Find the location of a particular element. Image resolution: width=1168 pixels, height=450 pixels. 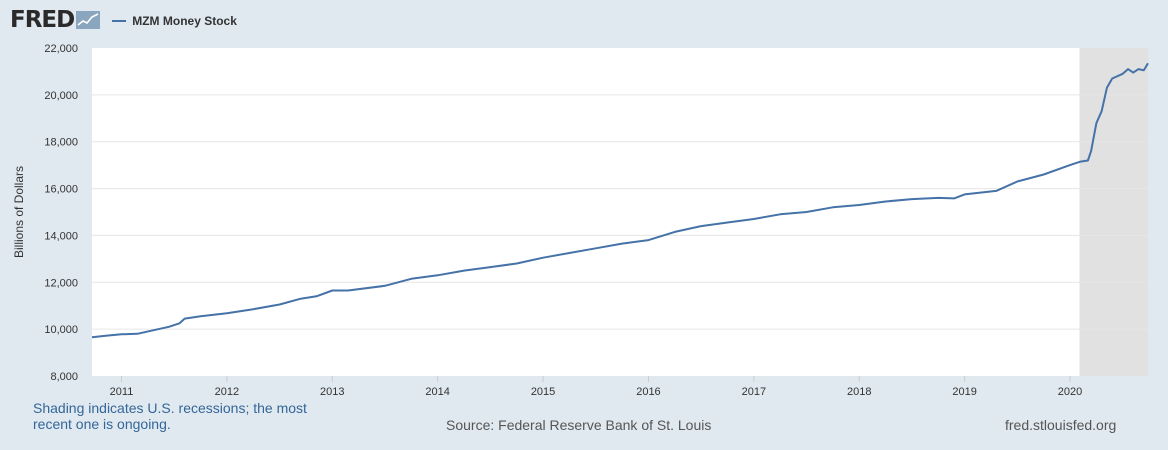

x-axis-ticks: 2011 2012 2013 2014 2015 2016 2017 2018 2019 2020 is located at coordinates (596, 387).